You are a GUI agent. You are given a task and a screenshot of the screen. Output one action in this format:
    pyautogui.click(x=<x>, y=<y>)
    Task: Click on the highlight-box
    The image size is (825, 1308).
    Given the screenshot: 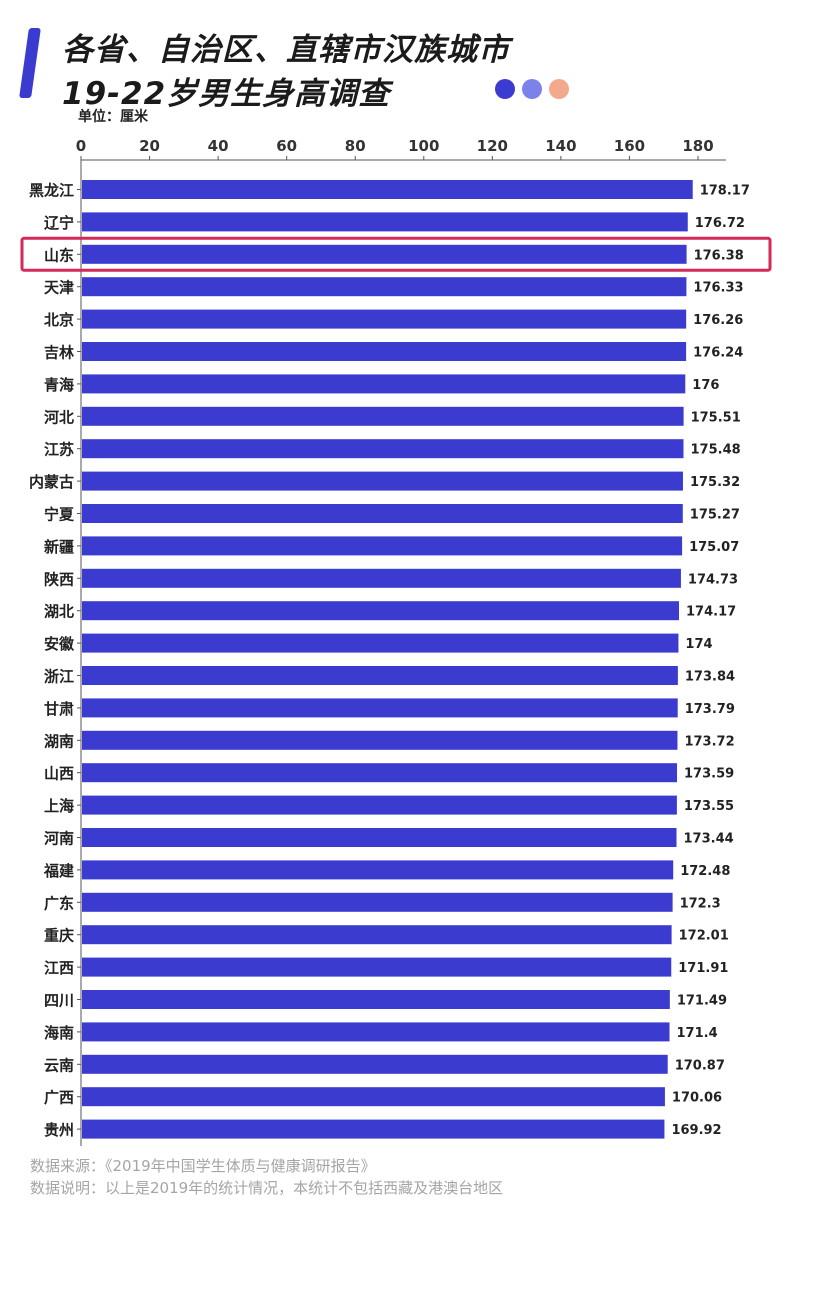 What is the action you would take?
    pyautogui.click(x=396, y=254)
    